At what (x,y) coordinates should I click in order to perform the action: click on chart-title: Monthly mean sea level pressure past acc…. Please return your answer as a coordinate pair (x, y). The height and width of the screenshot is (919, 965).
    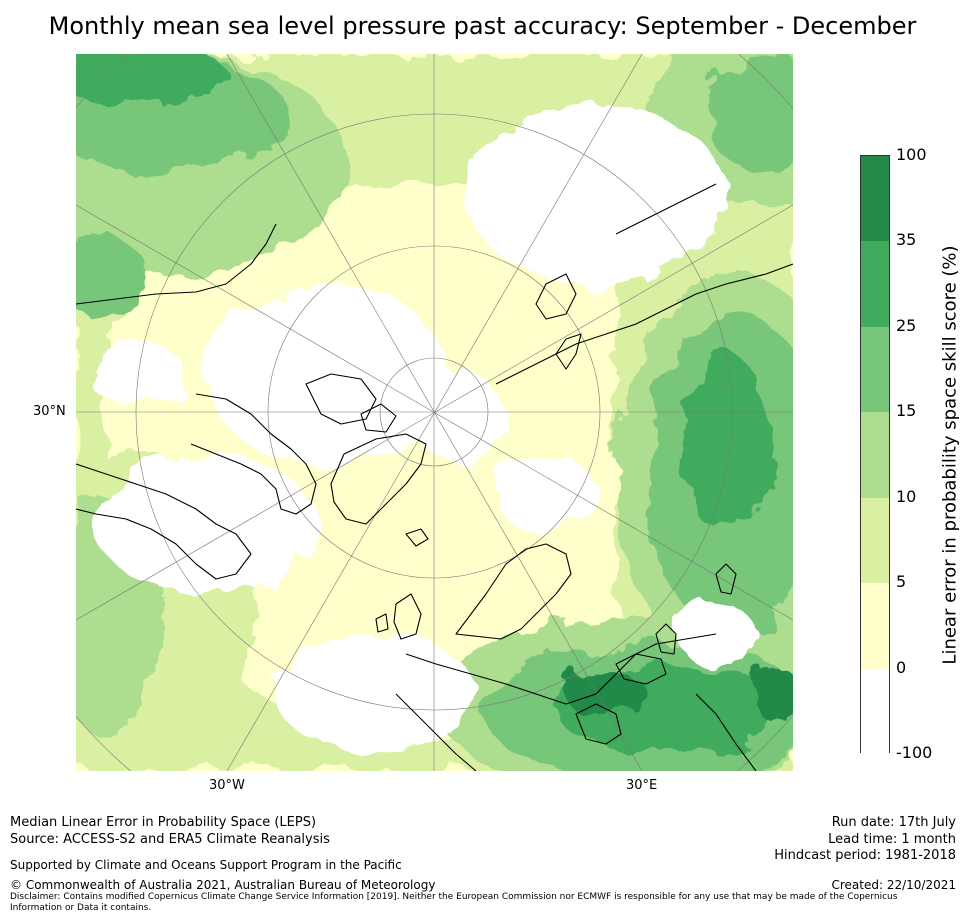
    Looking at the image, I should click on (482, 26).